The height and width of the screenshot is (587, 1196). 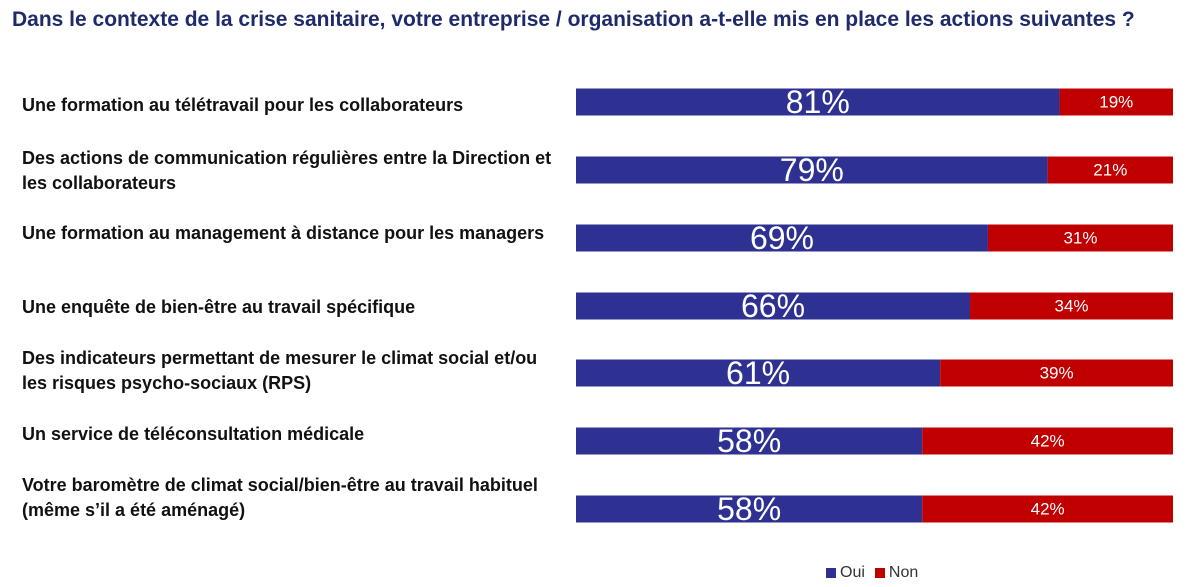 What do you see at coordinates (831, 573) in the screenshot?
I see `legend-swatch-oui` at bounding box center [831, 573].